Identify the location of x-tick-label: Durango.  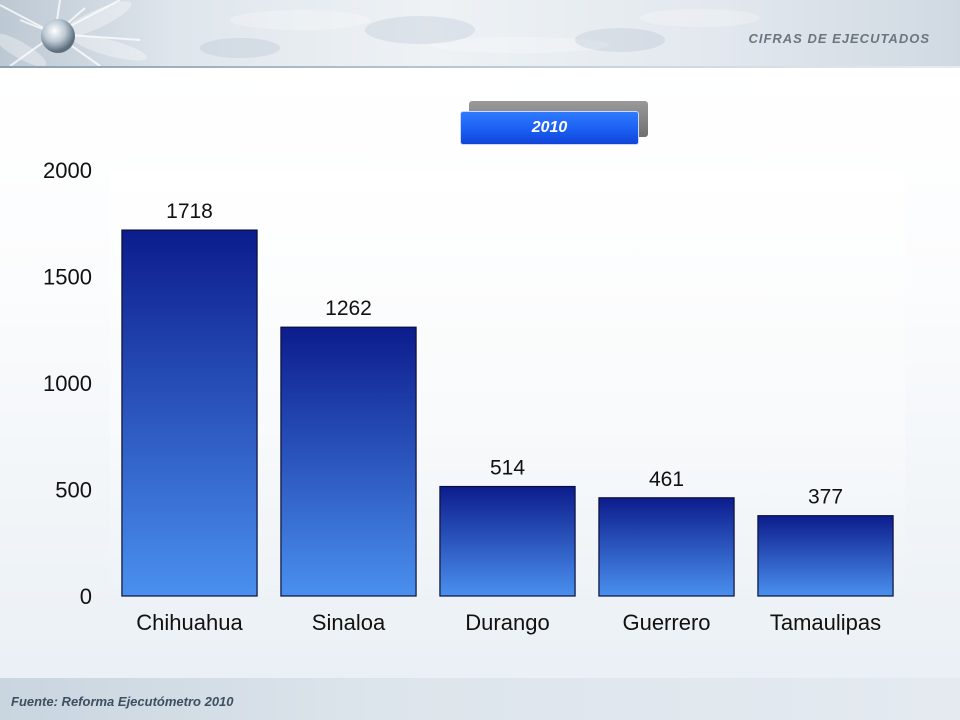
(507, 622).